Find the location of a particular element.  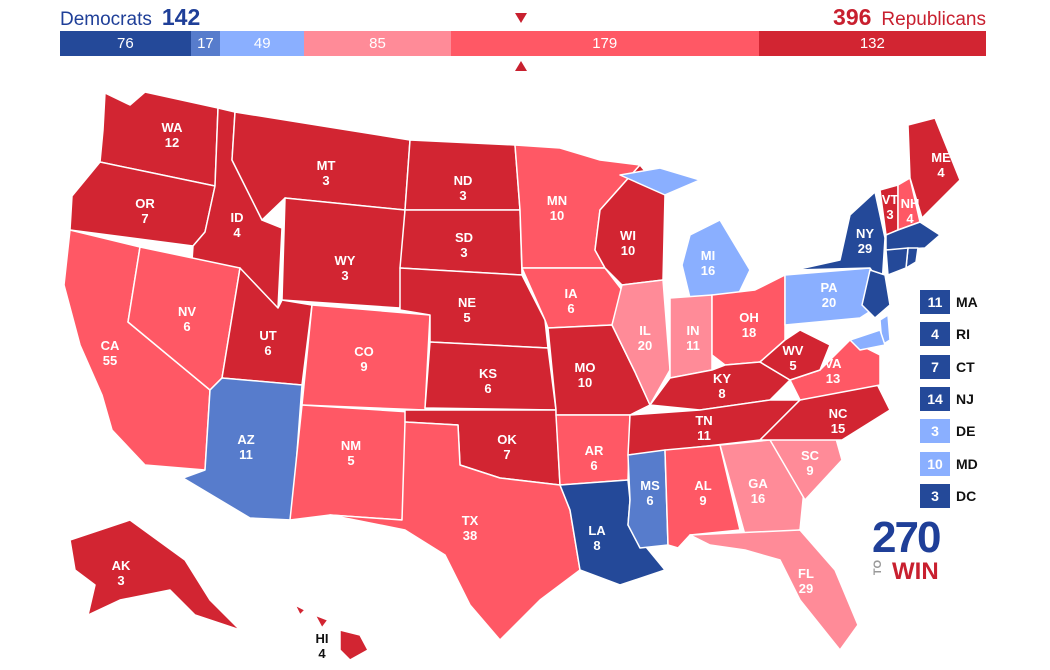

state-label-ev: 13 is located at coordinates (833, 378).